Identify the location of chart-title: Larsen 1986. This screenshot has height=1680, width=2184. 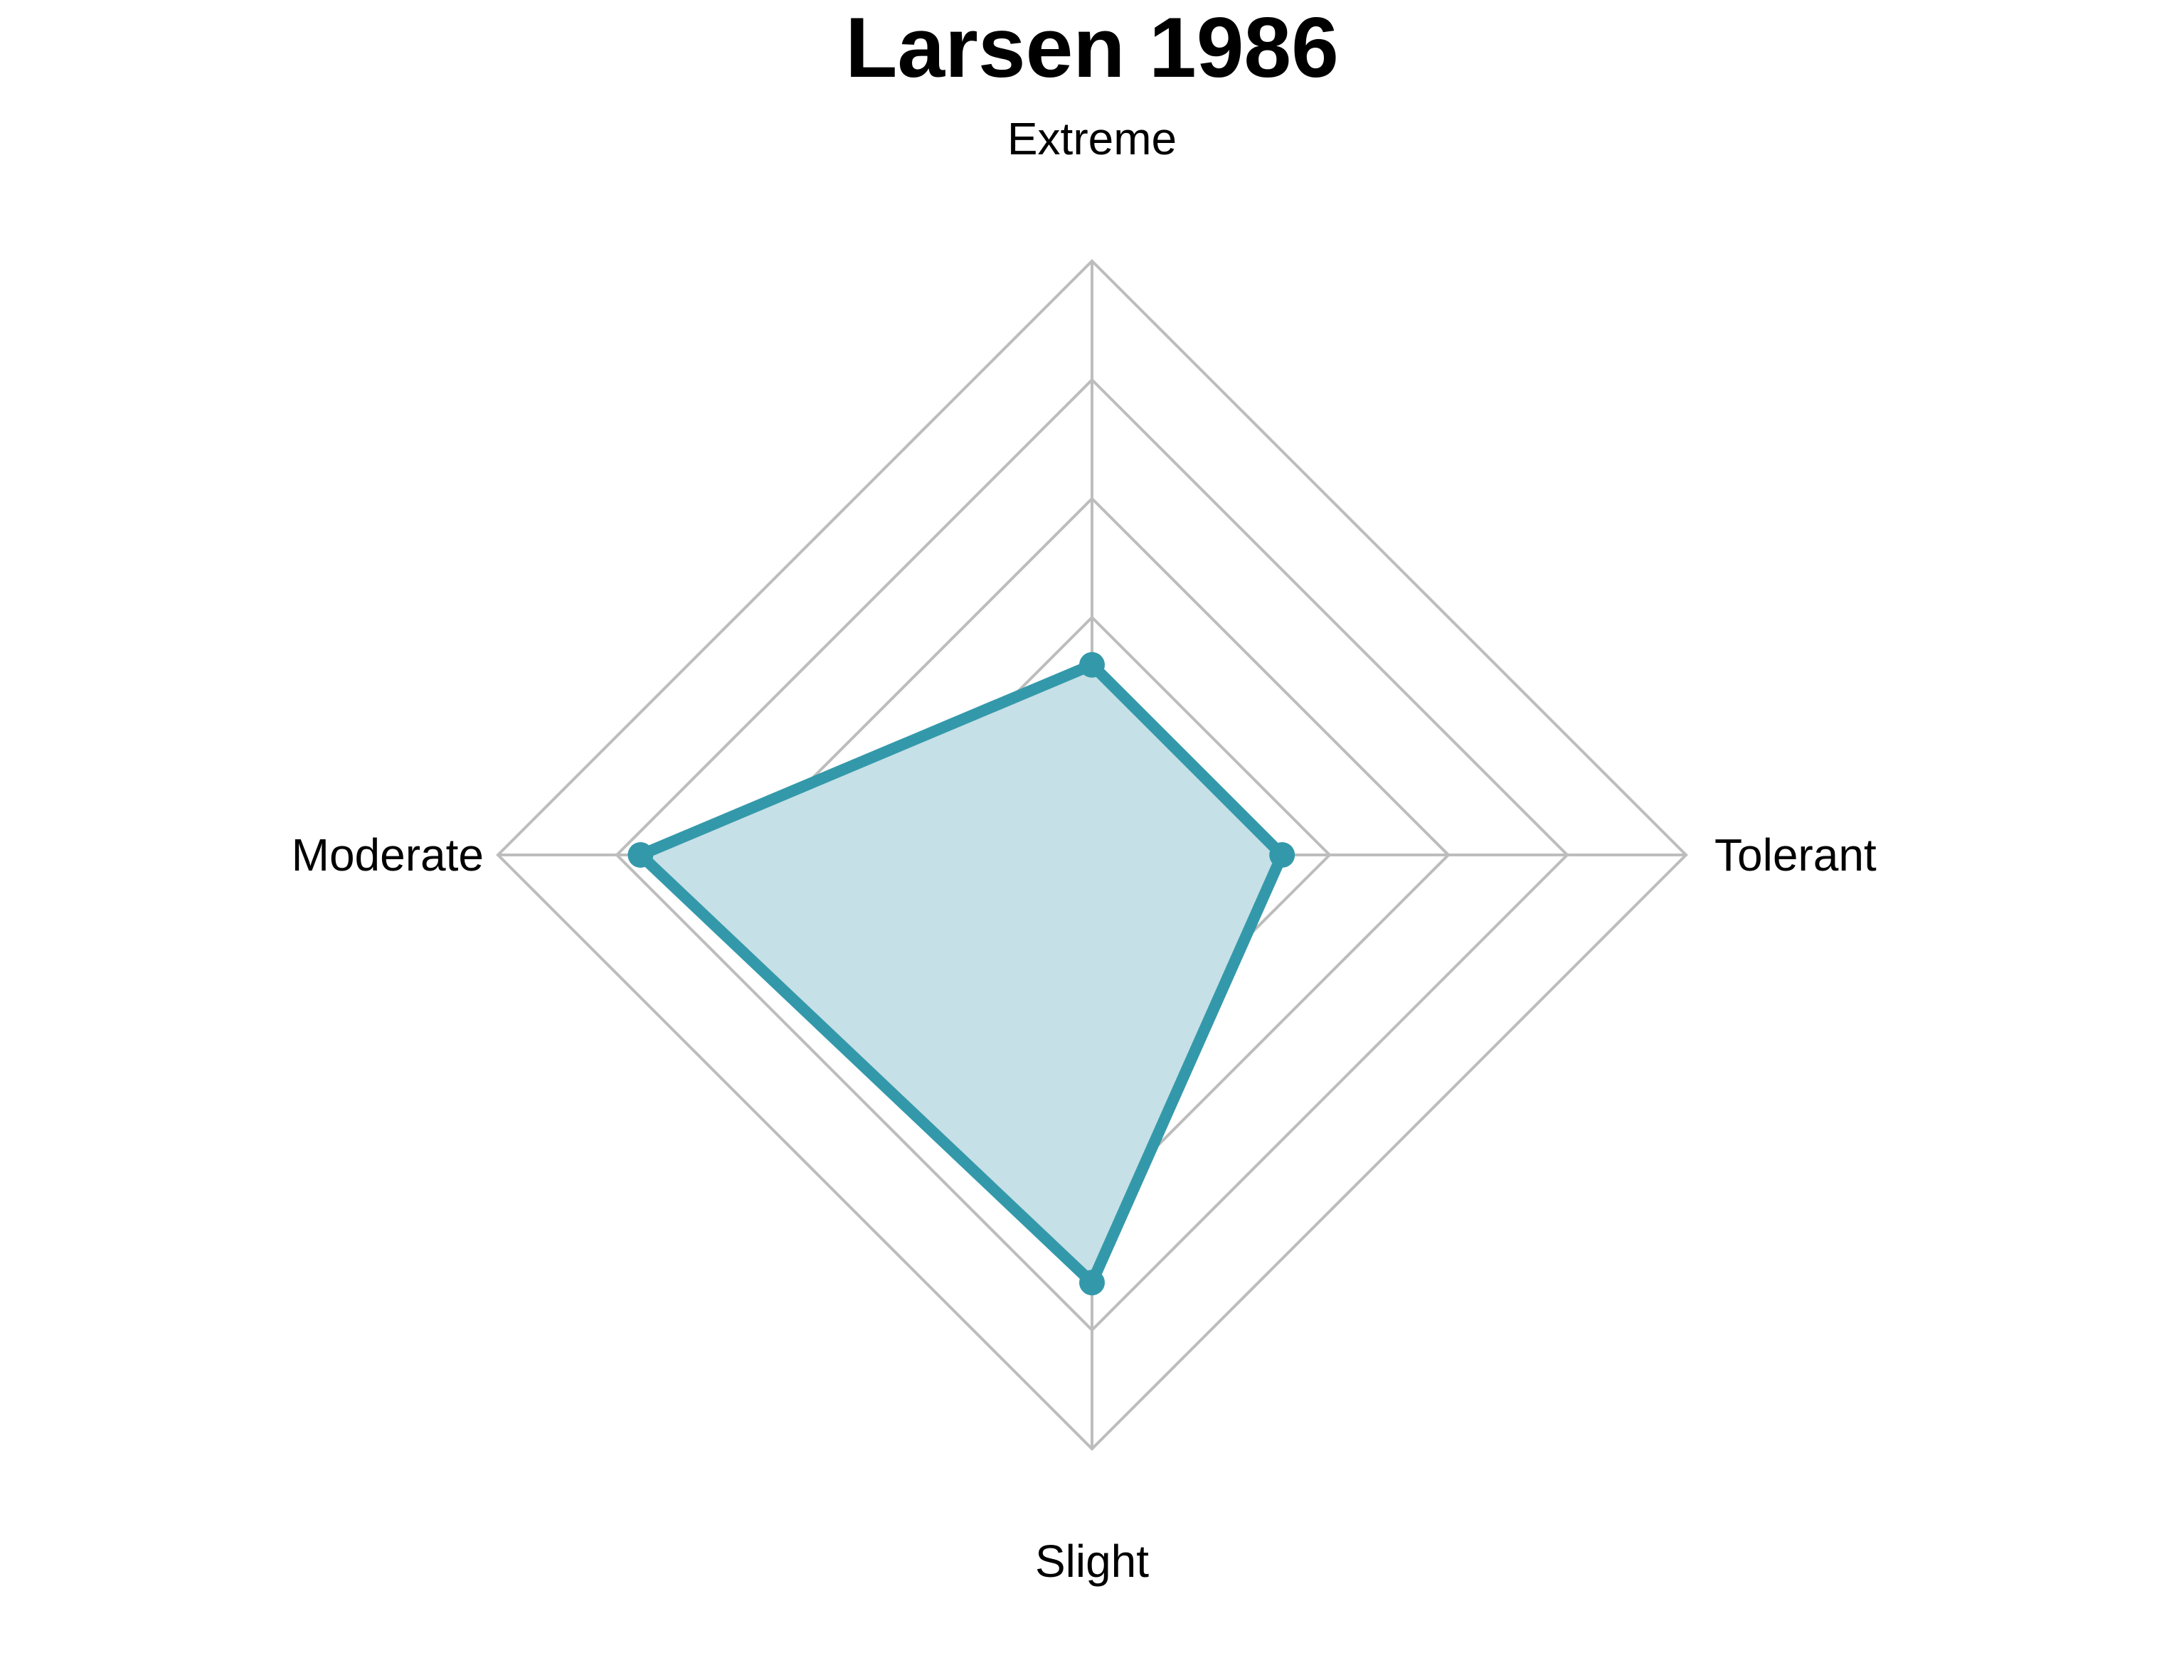
(1092, 47).